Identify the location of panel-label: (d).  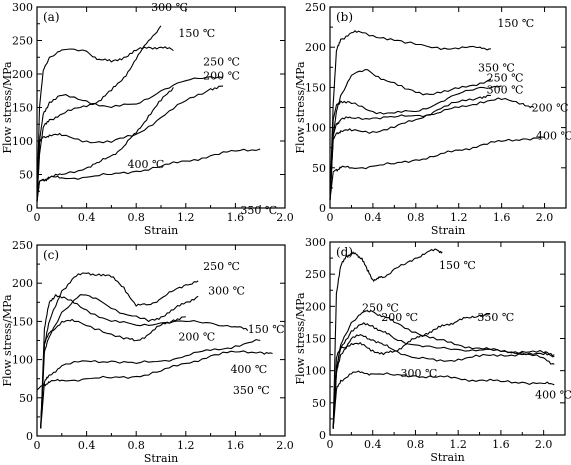
(344, 252).